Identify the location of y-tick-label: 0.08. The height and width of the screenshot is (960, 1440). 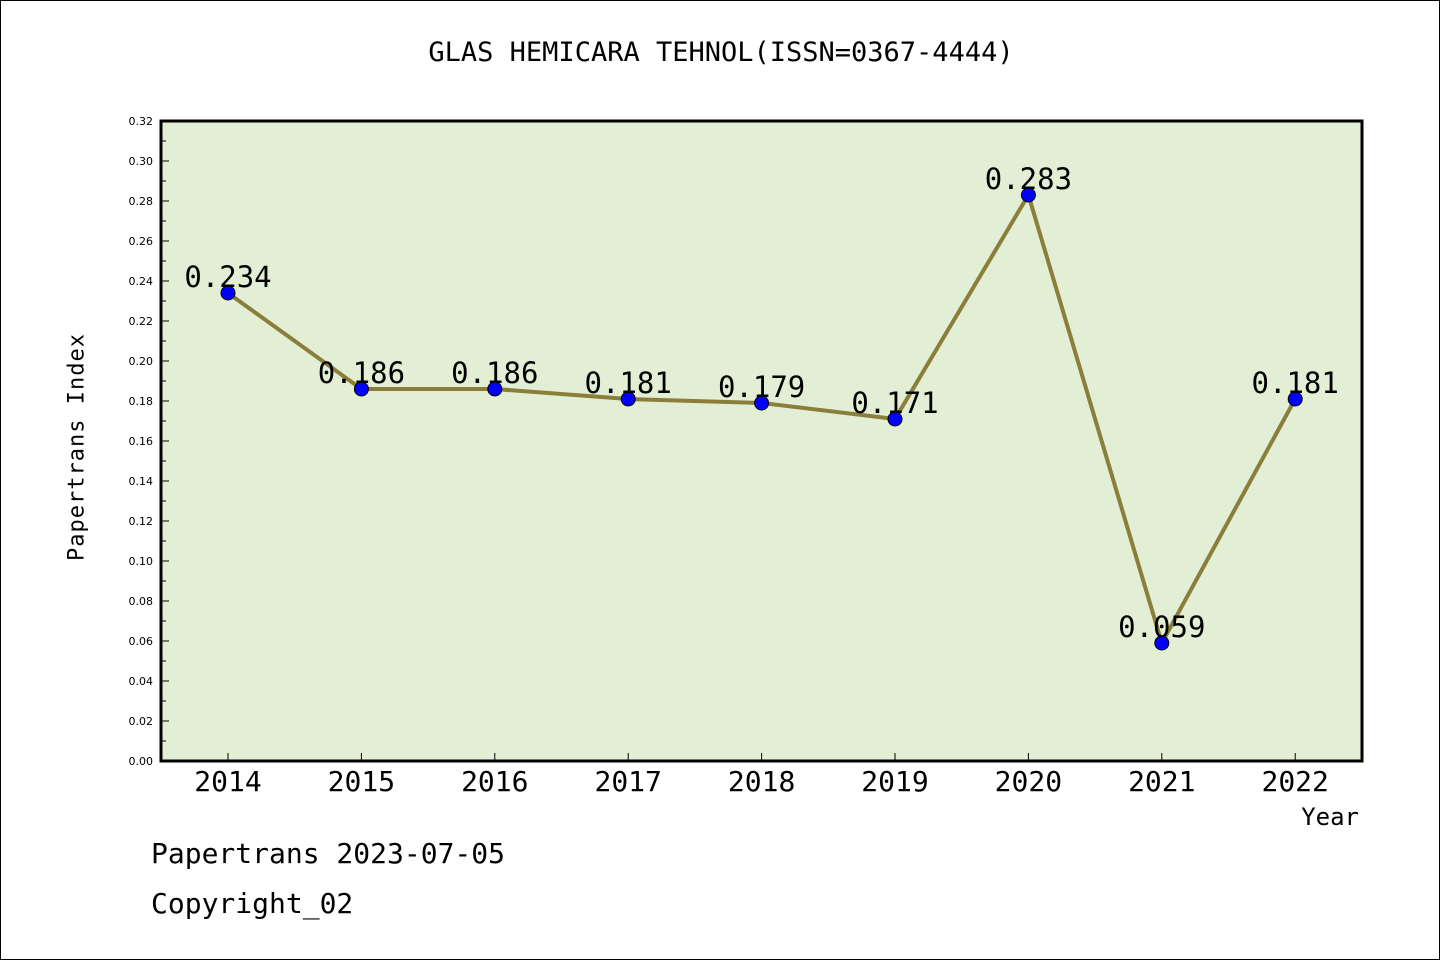
(141, 601).